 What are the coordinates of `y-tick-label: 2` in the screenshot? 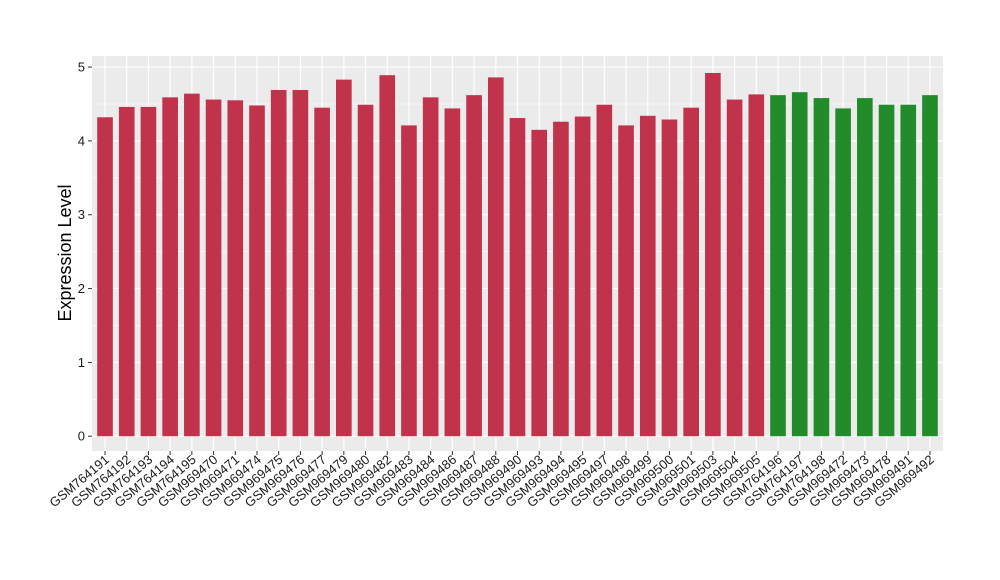 It's located at (81, 288).